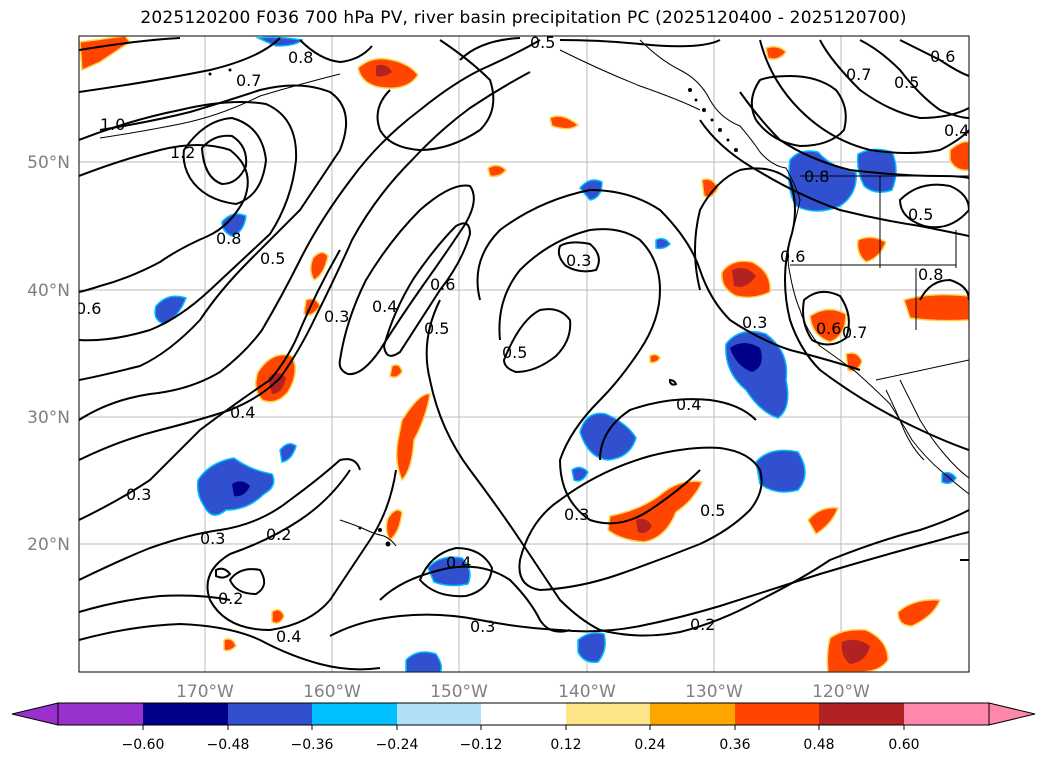 This screenshot has height=765, width=1047. Describe the element at coordinates (35, 714) in the screenshot. I see `colorbar-extend-min` at that location.